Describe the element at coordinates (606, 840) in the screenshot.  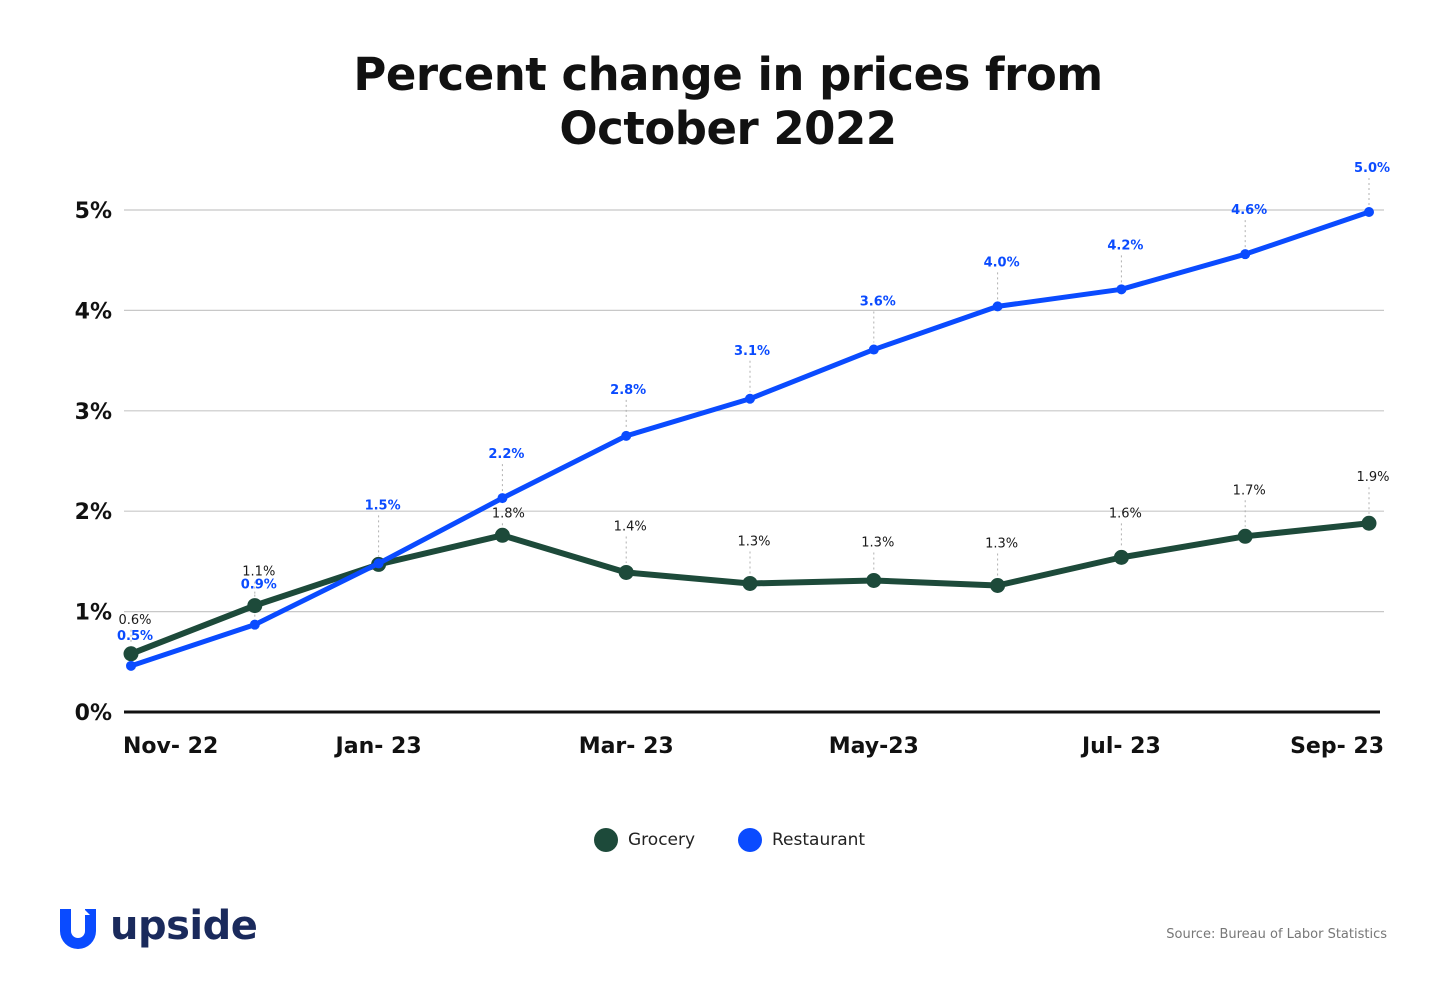
I see `legend-marker-grocery` at that location.